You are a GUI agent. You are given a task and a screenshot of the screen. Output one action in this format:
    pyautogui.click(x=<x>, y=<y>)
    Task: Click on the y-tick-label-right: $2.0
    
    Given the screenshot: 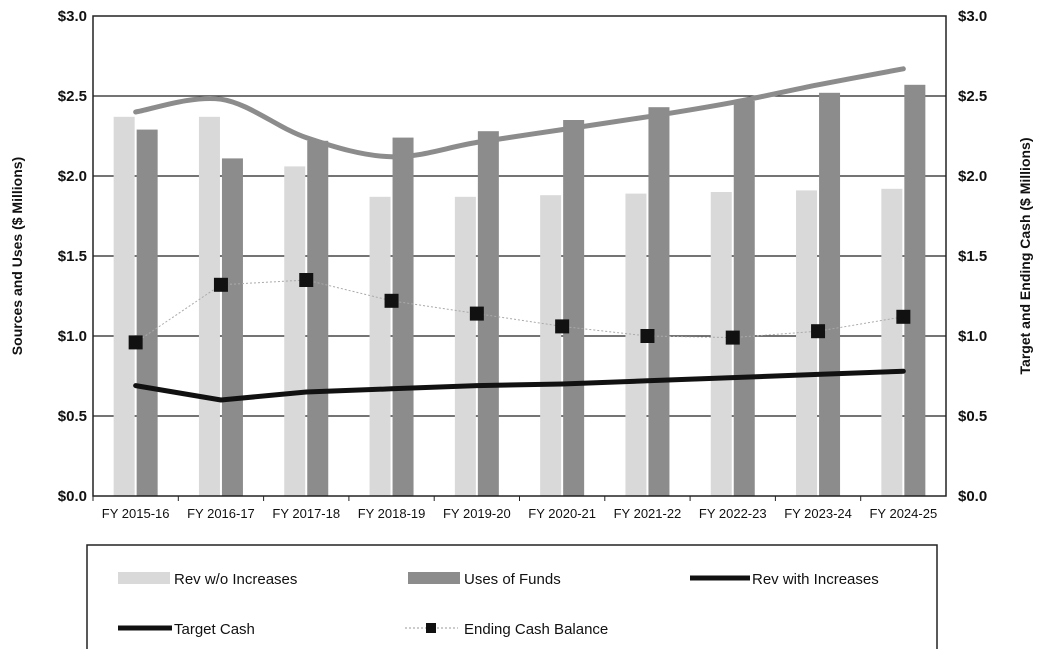 What is the action you would take?
    pyautogui.click(x=972, y=176)
    